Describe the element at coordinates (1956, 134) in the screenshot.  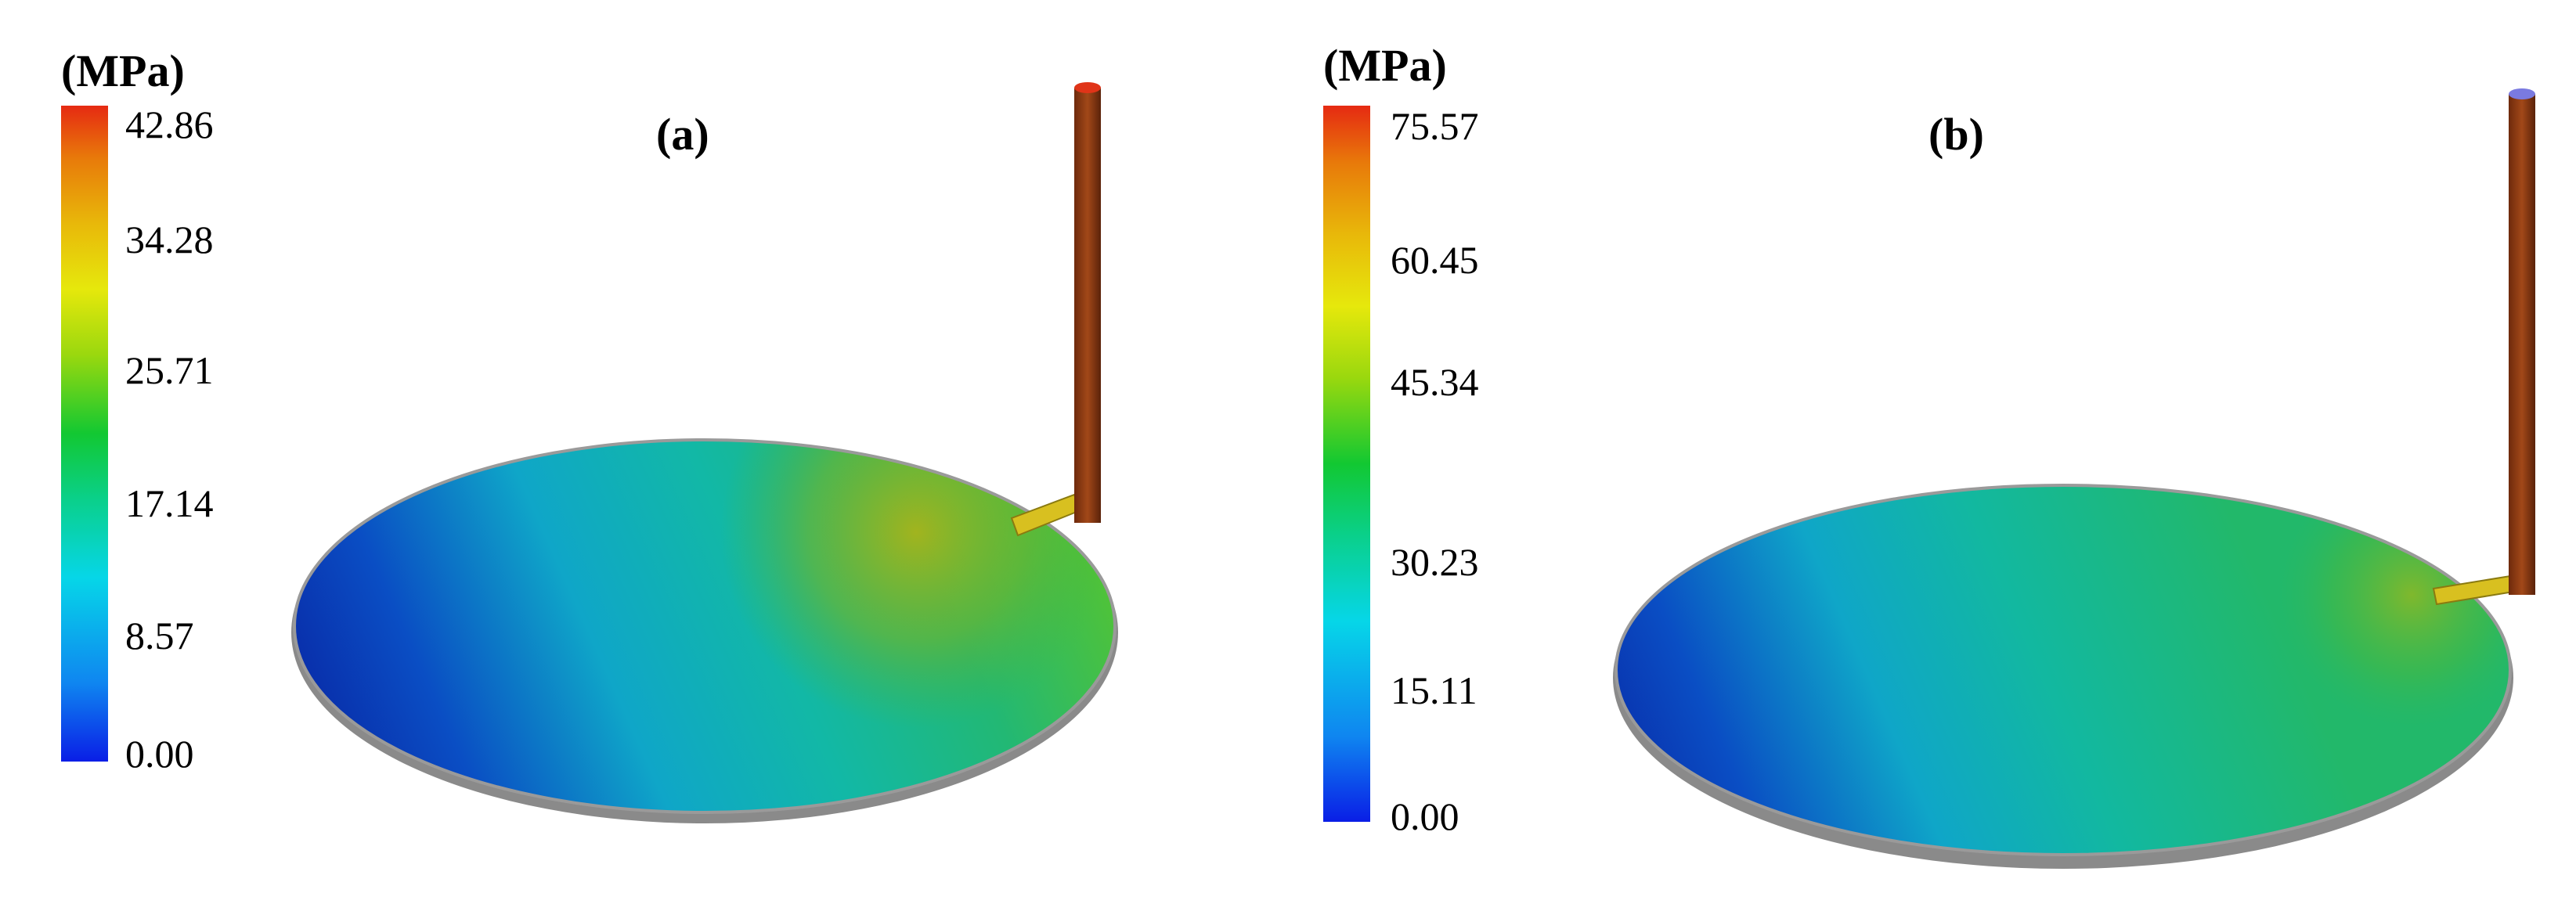
I see `panel-label-b: (b)` at that location.